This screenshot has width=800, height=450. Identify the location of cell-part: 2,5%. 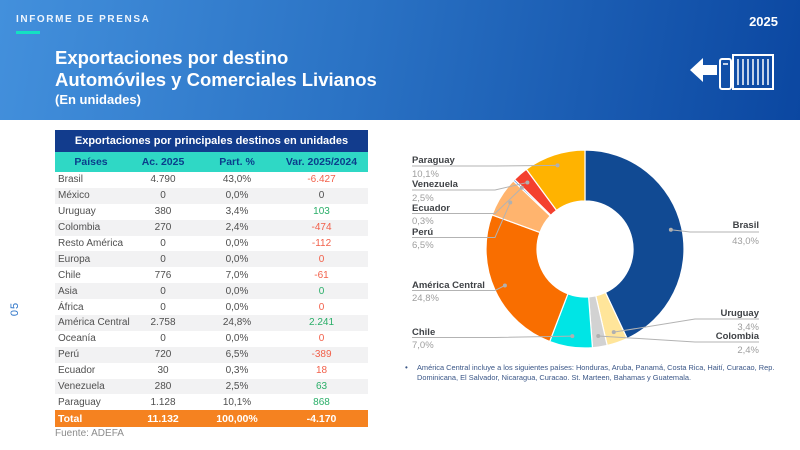
(237, 386).